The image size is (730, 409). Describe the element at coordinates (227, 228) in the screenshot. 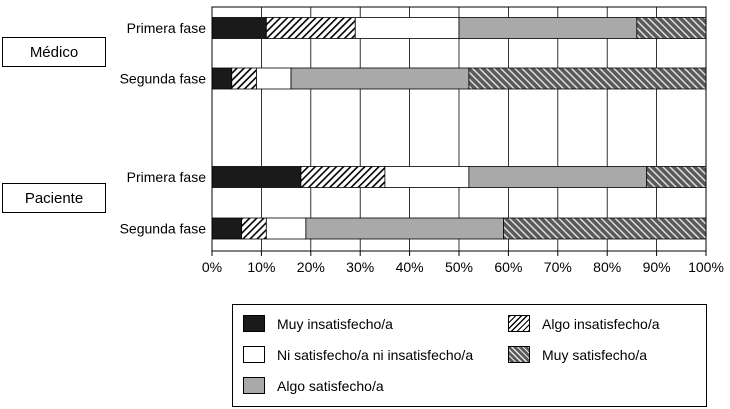

I see `bar-row-4-muy-insatisfecho-a` at that location.